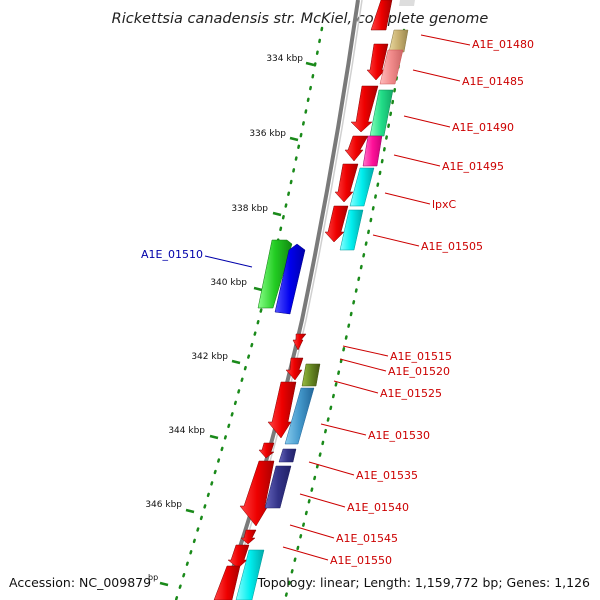 Image resolution: width=600 pixels, height=600 pixels. Describe the element at coordinates (249, 209) in the screenshot. I see `tick-label: 338 kbp` at that location.